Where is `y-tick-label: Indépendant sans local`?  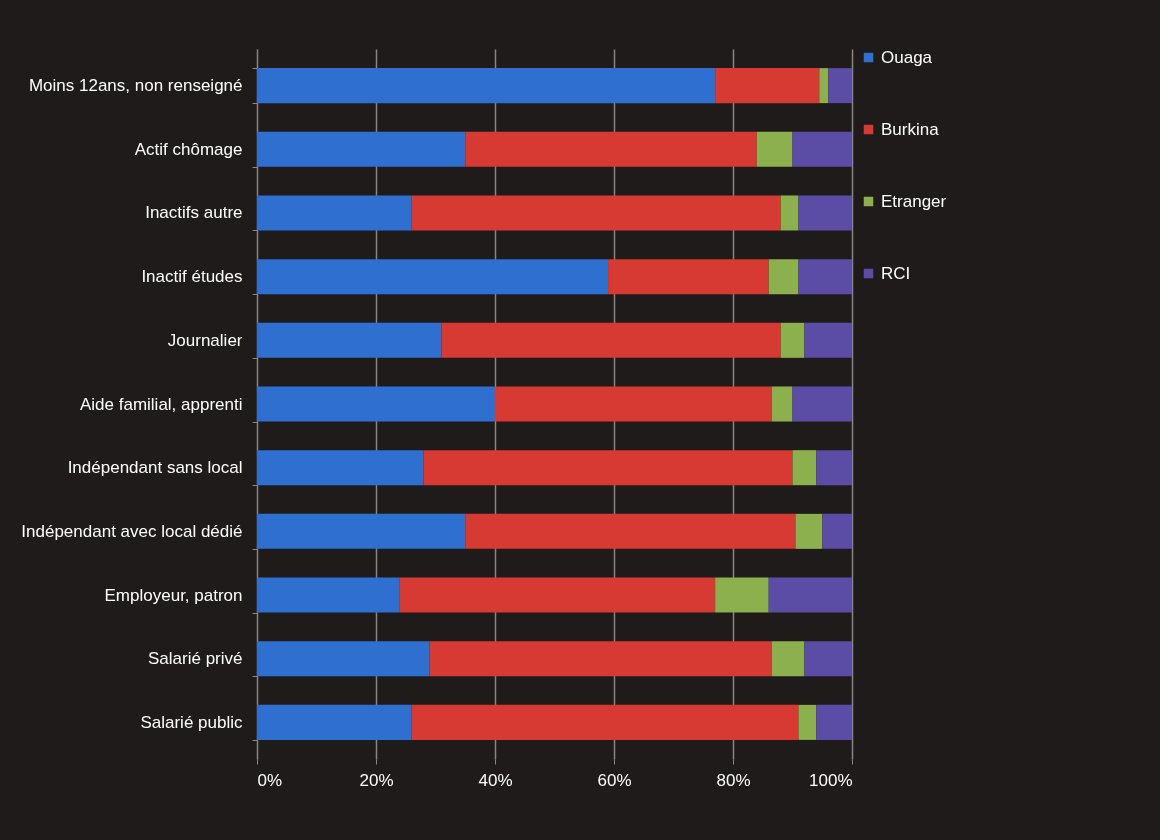 y-tick-label: Indépendant sans local is located at coordinates (155, 468).